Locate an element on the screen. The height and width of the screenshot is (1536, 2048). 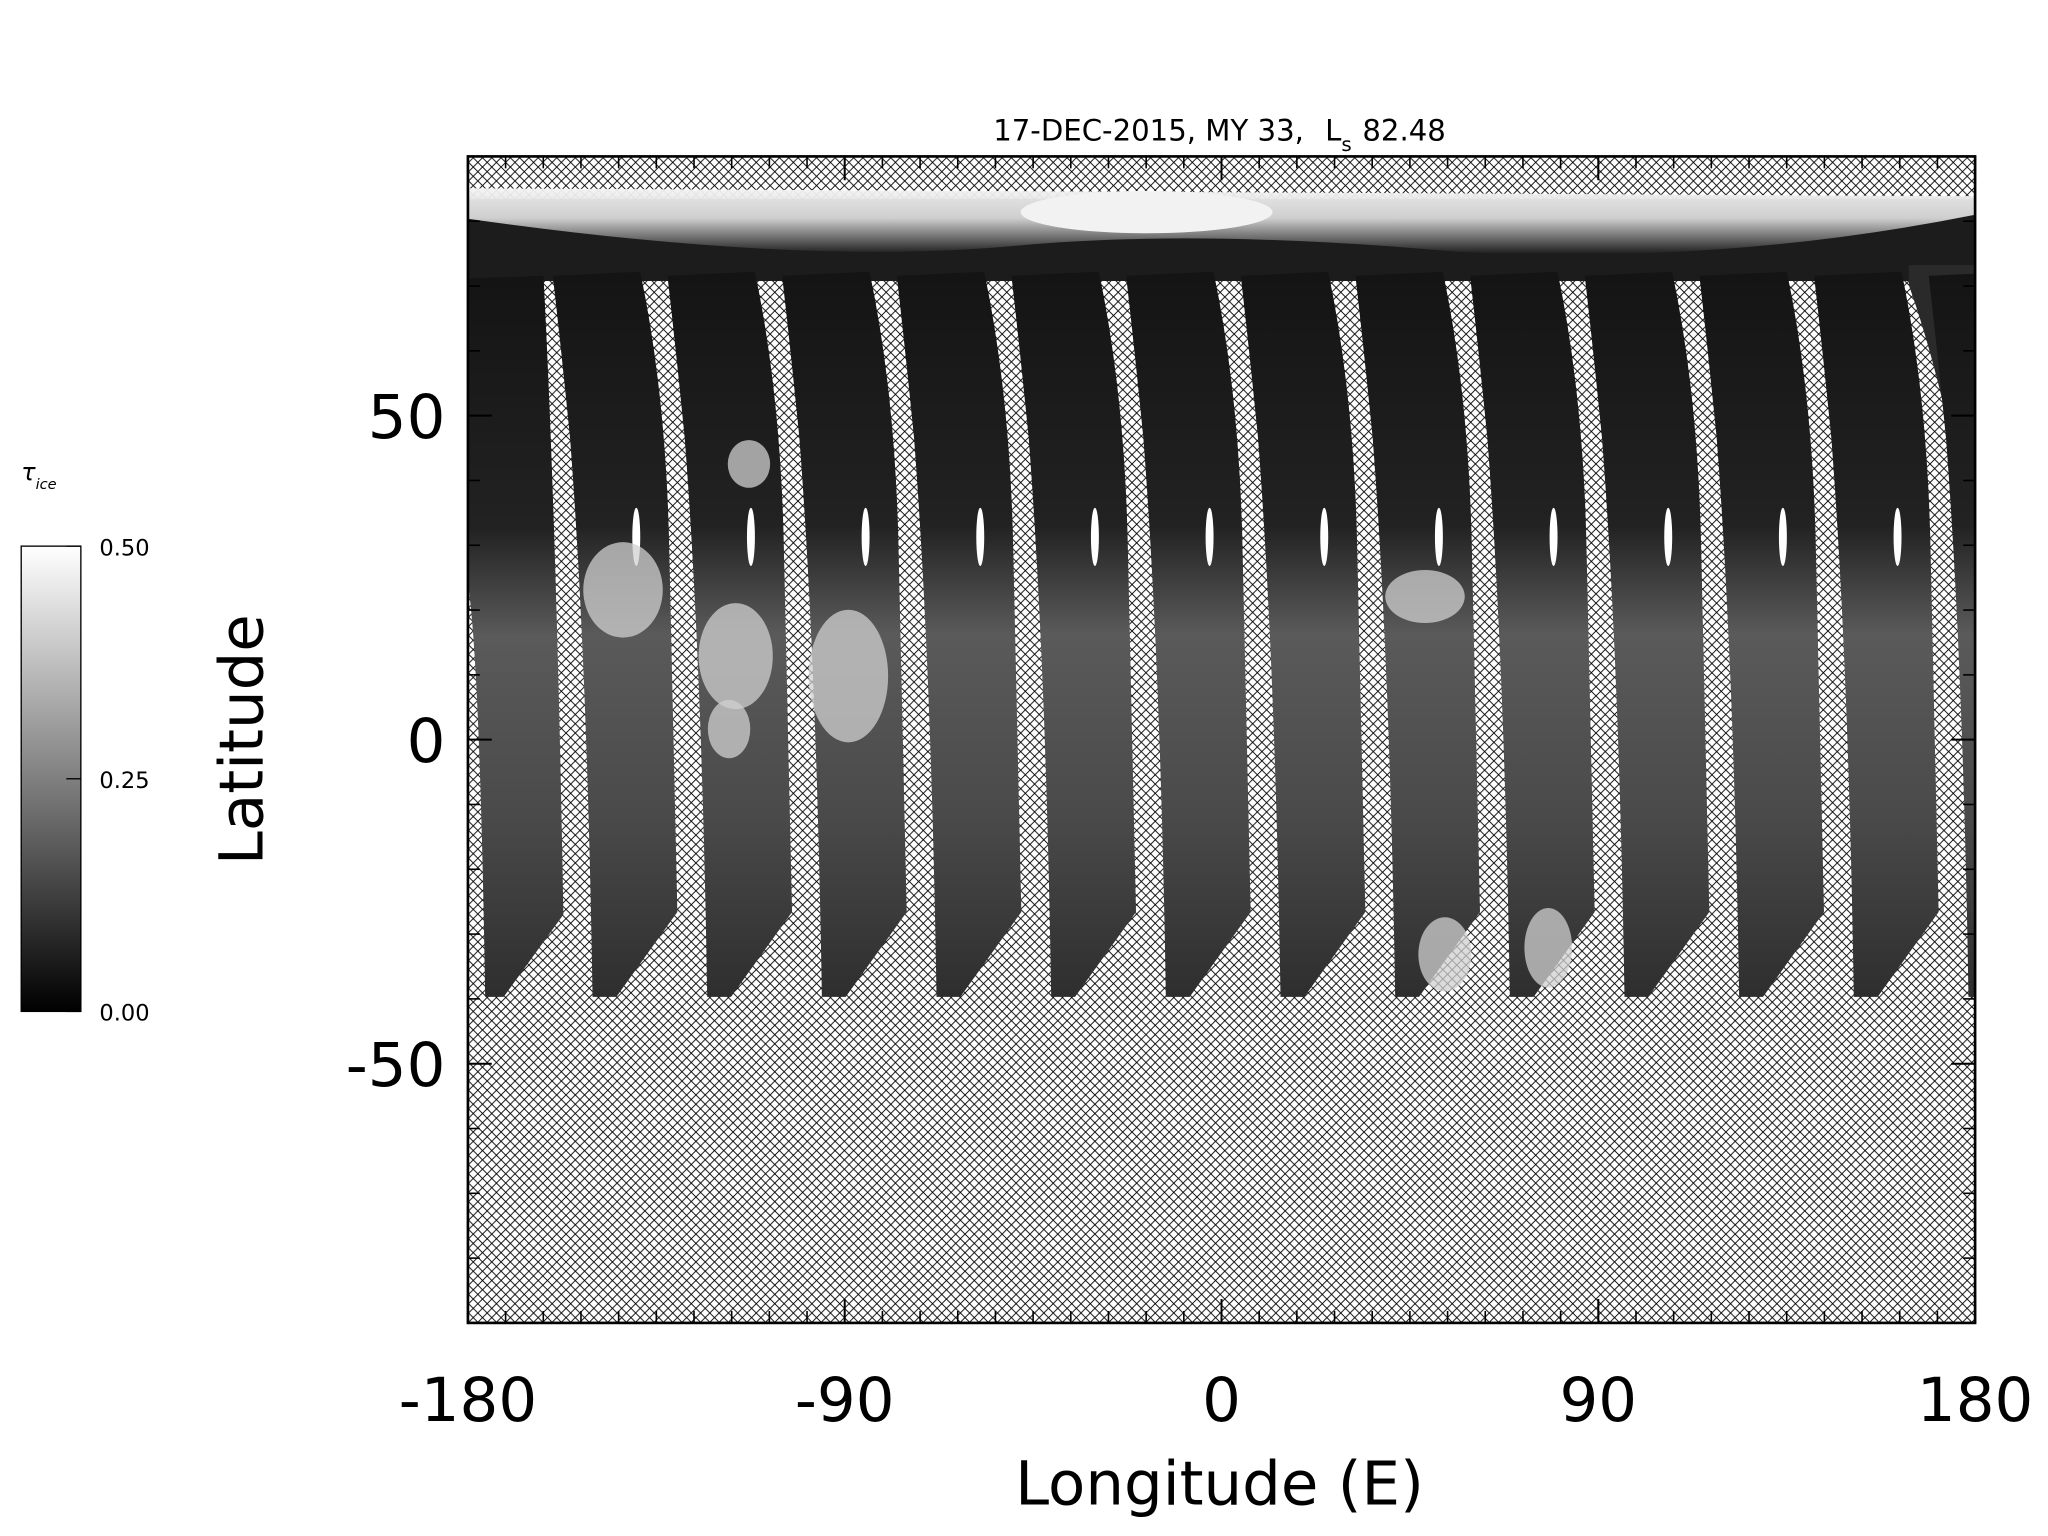
x-axis-label: Longitude (E) is located at coordinates (1219, 1484).